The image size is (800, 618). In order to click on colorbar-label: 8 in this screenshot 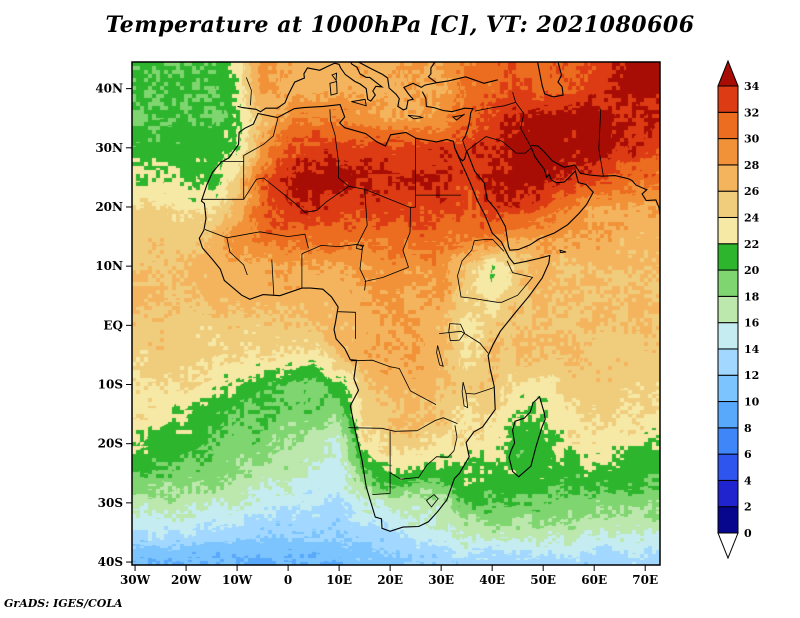, I will do `click(748, 428)`.